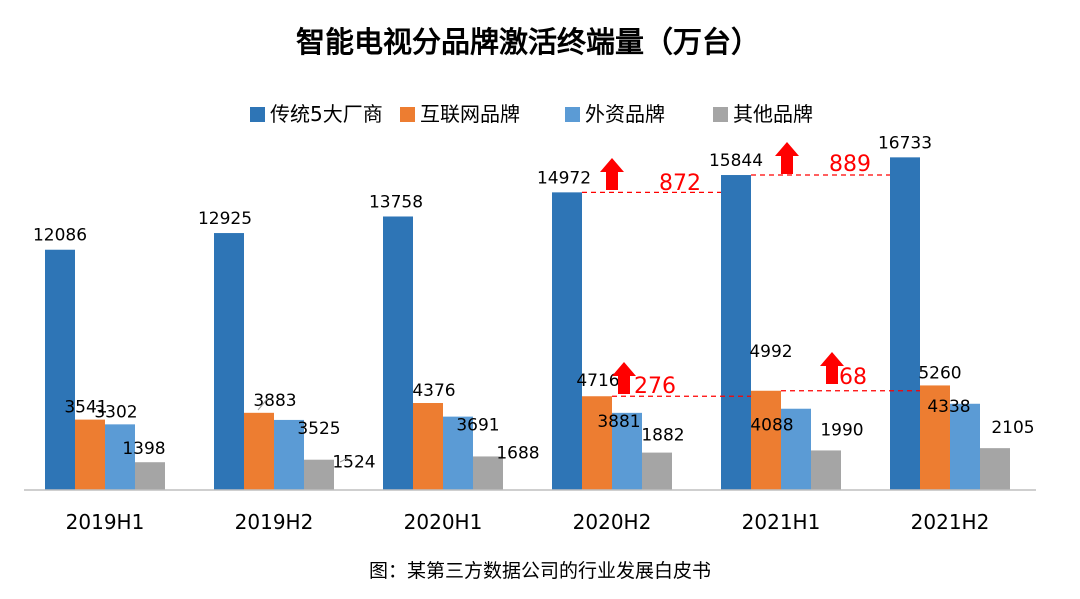 The height and width of the screenshot is (599, 1080). What do you see at coordinates (939, 373) in the screenshot?
I see `value-label-1-5: 5260` at bounding box center [939, 373].